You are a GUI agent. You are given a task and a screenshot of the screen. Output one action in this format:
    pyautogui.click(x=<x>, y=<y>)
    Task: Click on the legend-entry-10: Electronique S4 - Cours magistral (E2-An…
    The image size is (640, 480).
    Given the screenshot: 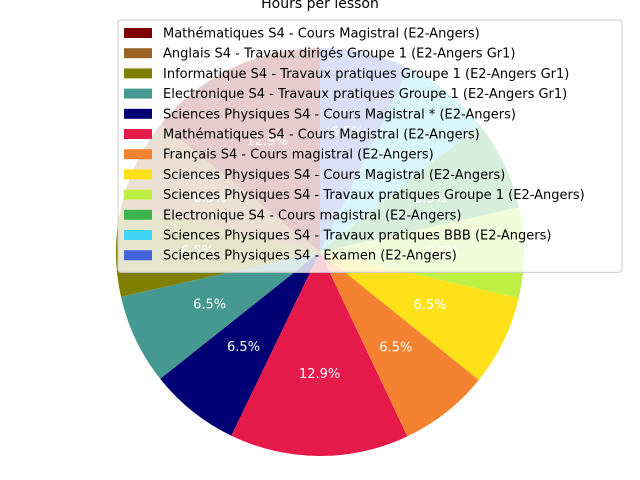 What is the action you would take?
    pyautogui.click(x=312, y=215)
    